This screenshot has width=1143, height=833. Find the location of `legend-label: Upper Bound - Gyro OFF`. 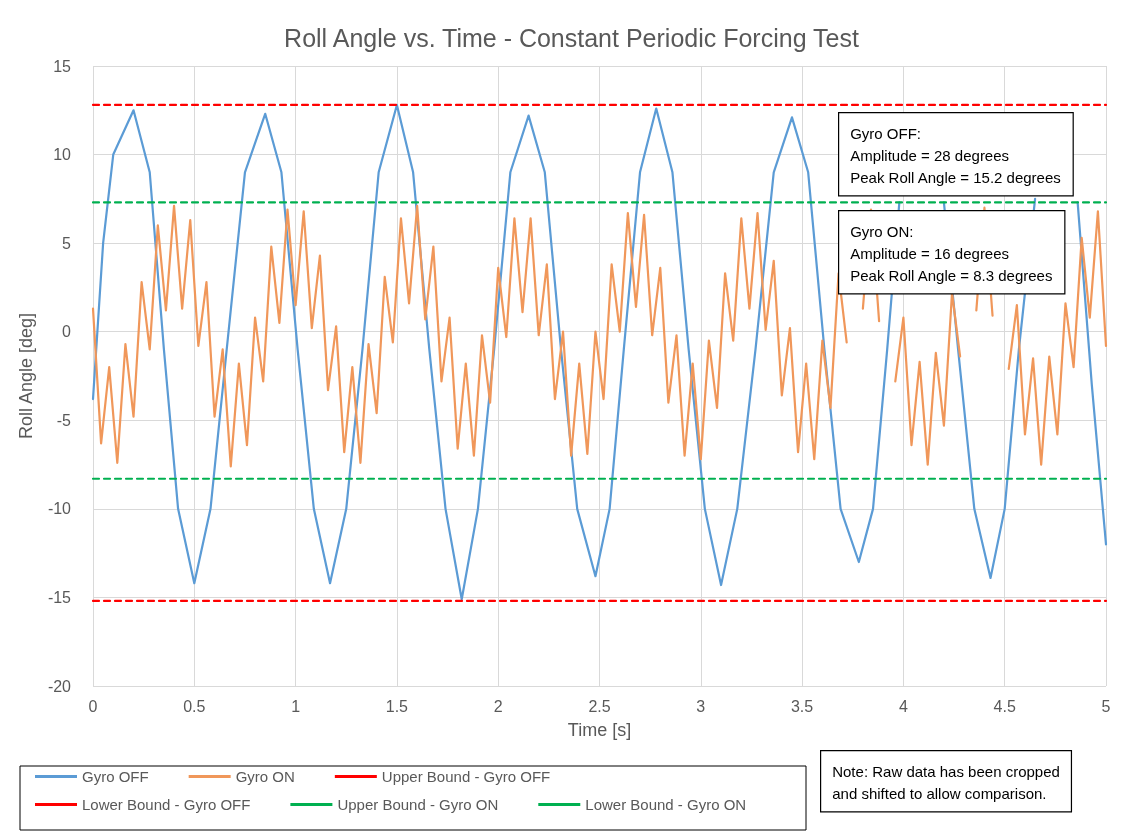

legend-label: Upper Bound - Gyro OFF is located at coordinates (466, 776).